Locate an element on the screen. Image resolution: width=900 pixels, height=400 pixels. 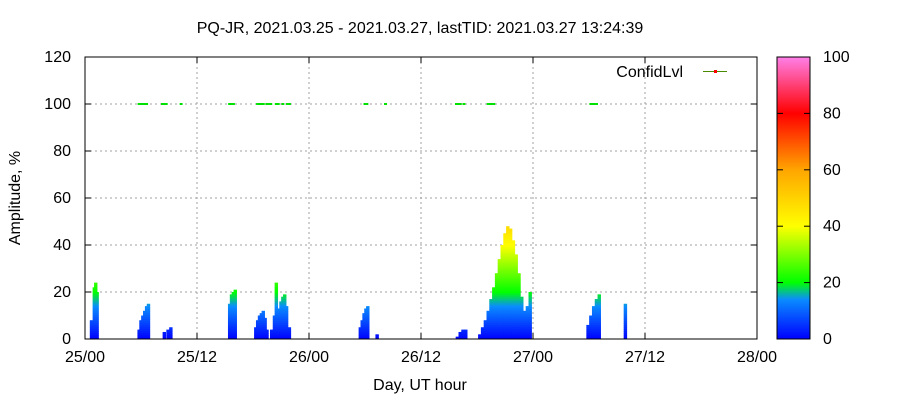
y-tick-label: 40 is located at coordinates (62, 245).